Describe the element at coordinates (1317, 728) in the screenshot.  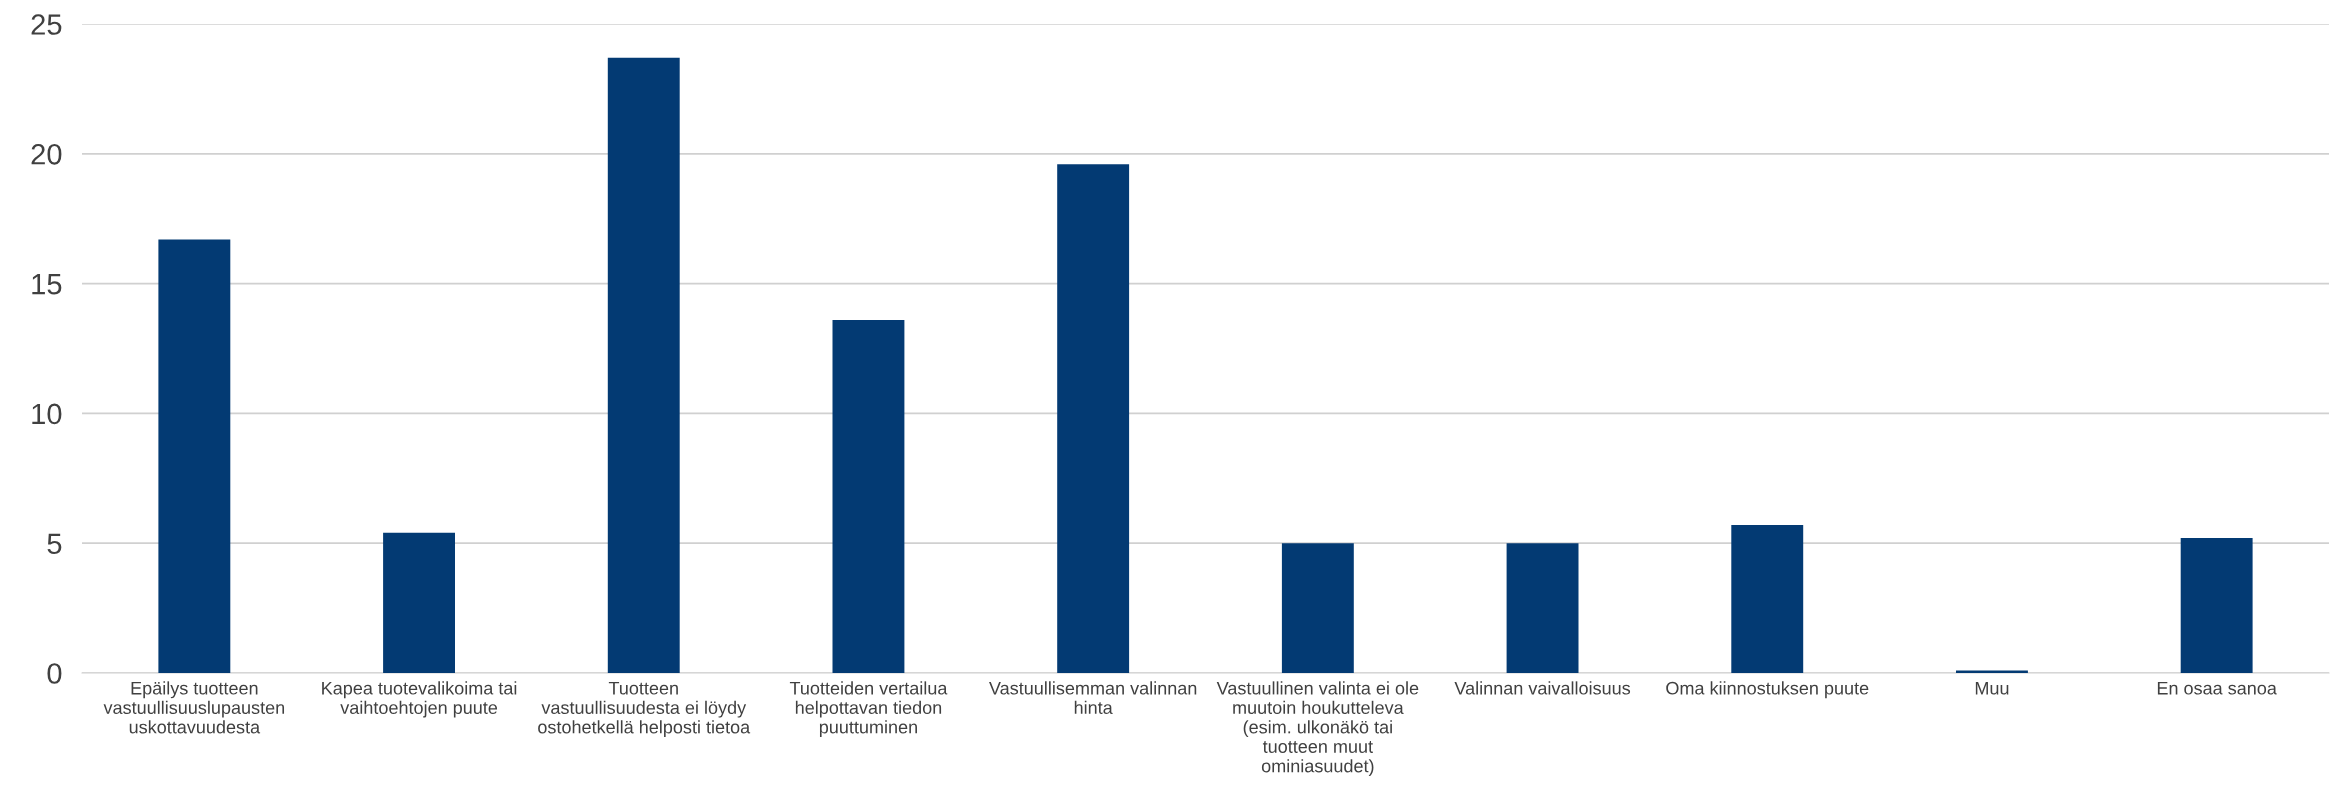
I see `x-tick-label: Vastuullinen valinta ei ole muutoin houkutteleva (esim. ulkonäkö tai tuotteen muut ominiasuudet)` at that location.